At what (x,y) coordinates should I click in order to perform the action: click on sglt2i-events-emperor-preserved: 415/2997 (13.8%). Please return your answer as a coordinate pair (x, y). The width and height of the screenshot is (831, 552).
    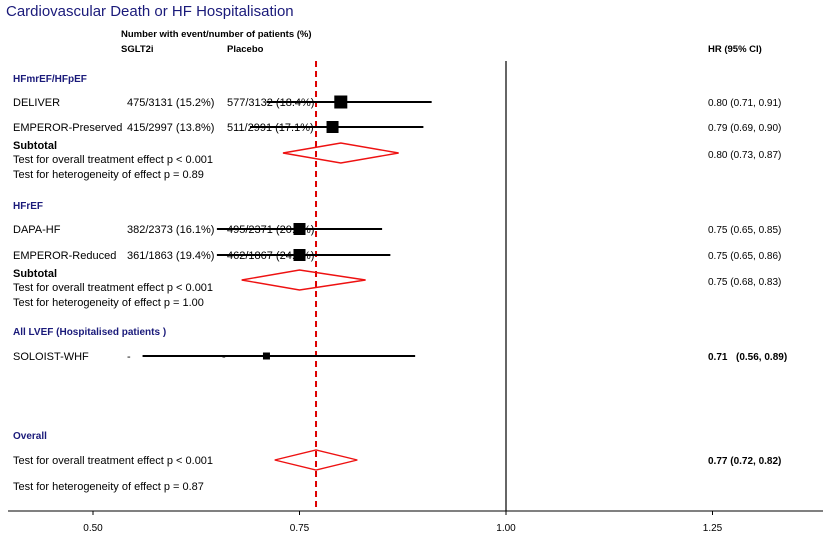
    Looking at the image, I should click on (171, 128).